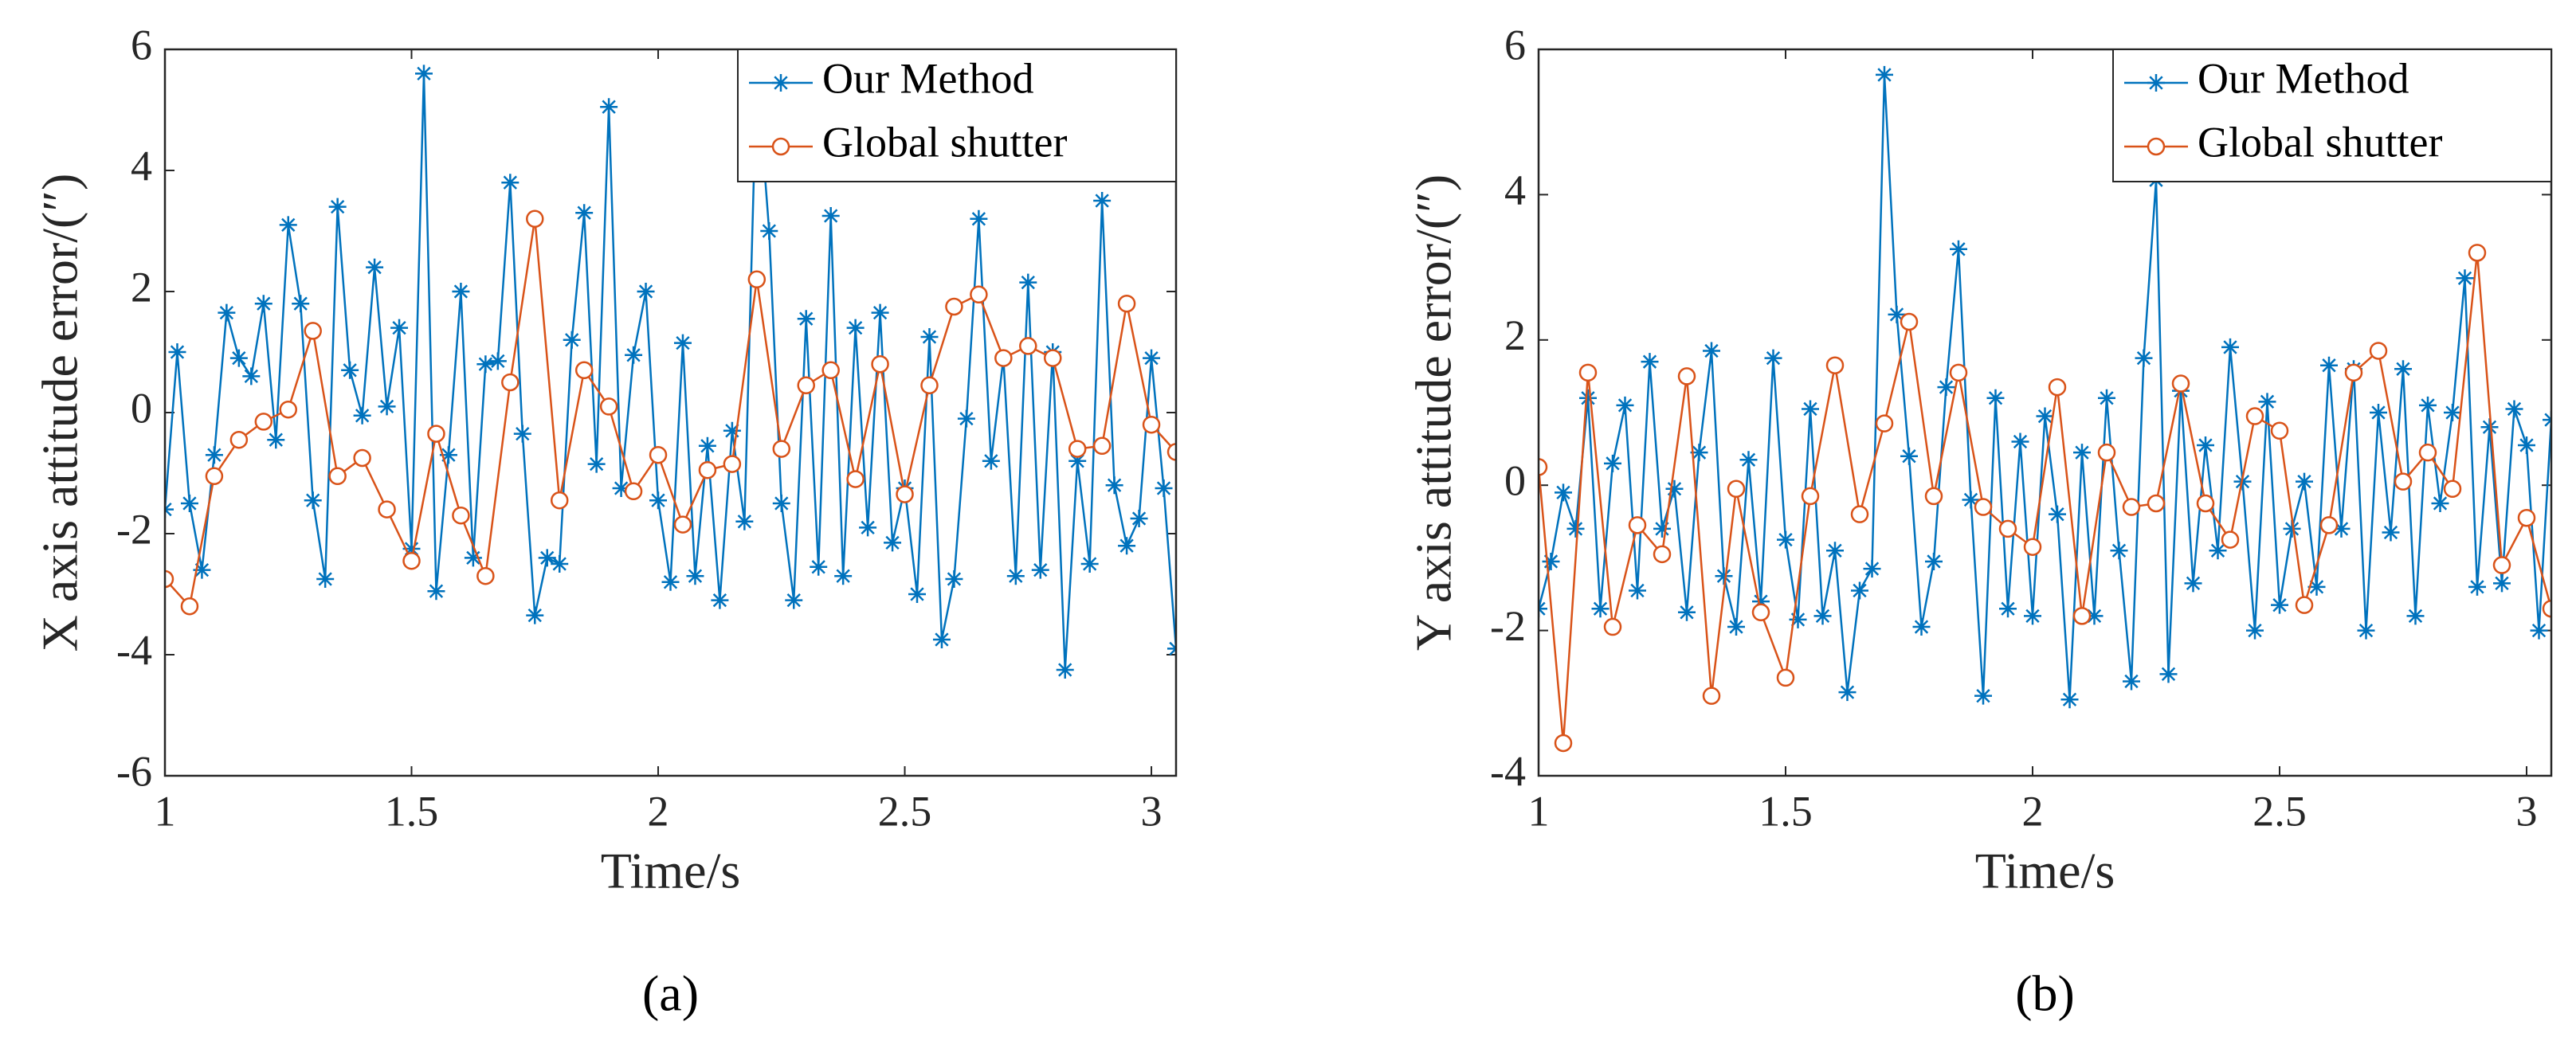  What do you see at coordinates (670, 993) in the screenshot?
I see `caption: (a)` at bounding box center [670, 993].